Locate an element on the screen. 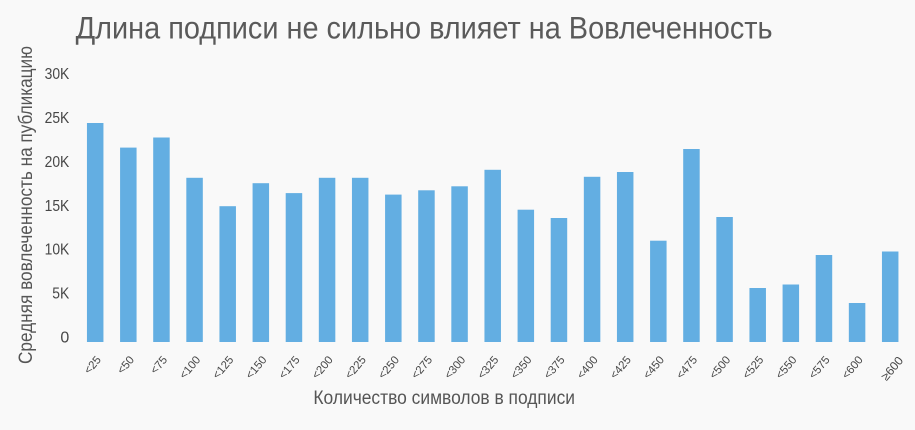 The width and height of the screenshot is (915, 430). svg-text: <450 is located at coordinates (654, 367).